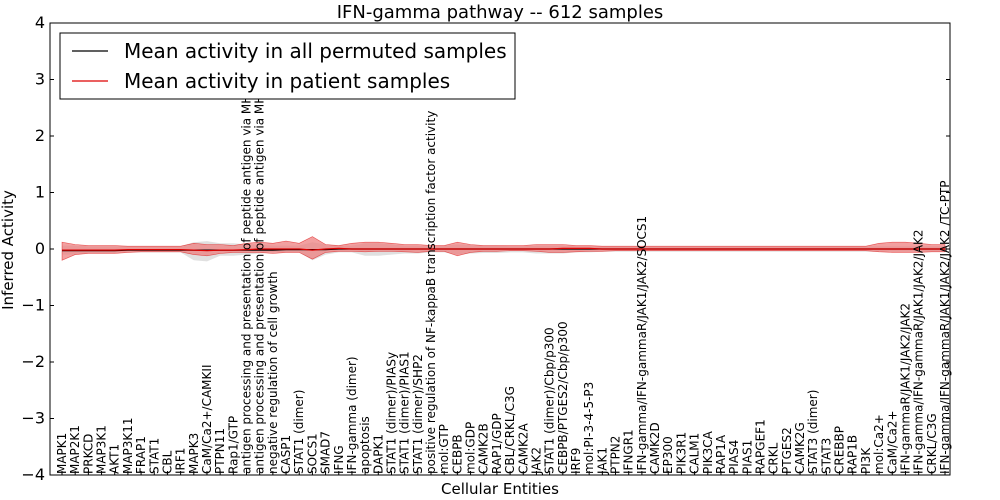 The width and height of the screenshot is (1000, 500). What do you see at coordinates (75, 449) in the screenshot?
I see `x-tick-label: MAP2K1` at bounding box center [75, 449].